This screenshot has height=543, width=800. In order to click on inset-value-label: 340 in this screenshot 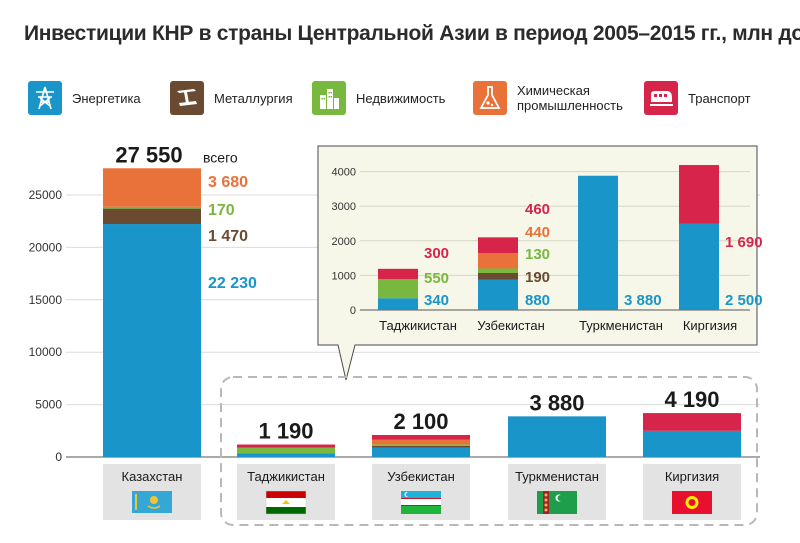, I will do `click(436, 300)`.